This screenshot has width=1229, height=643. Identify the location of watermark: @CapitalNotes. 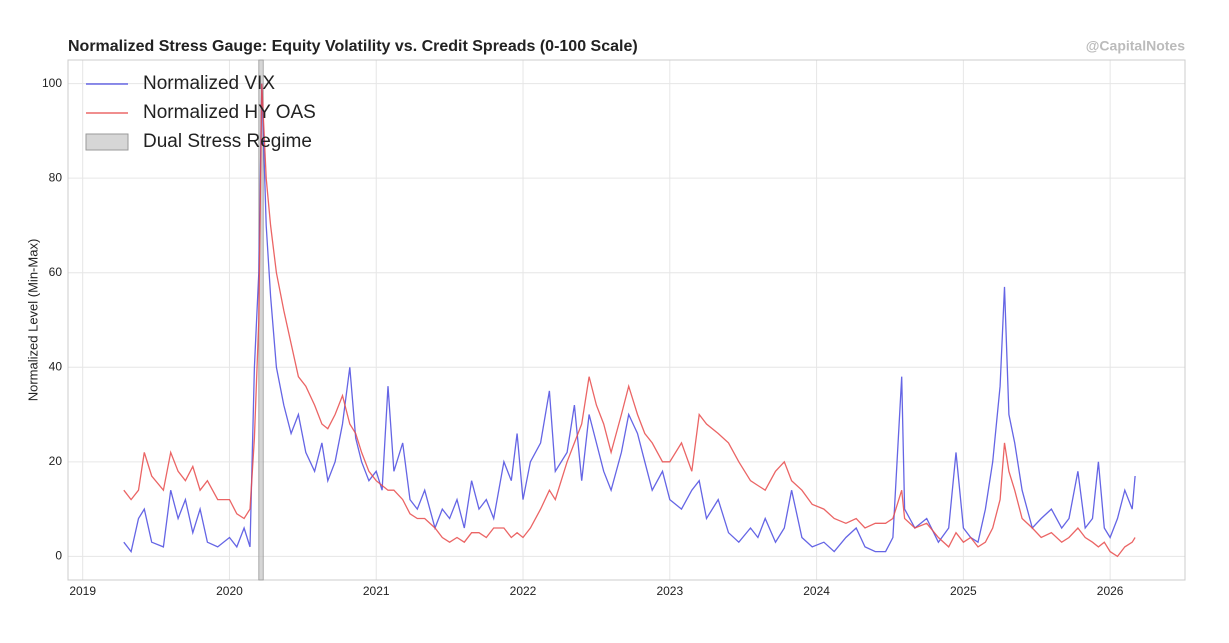
(1135, 46).